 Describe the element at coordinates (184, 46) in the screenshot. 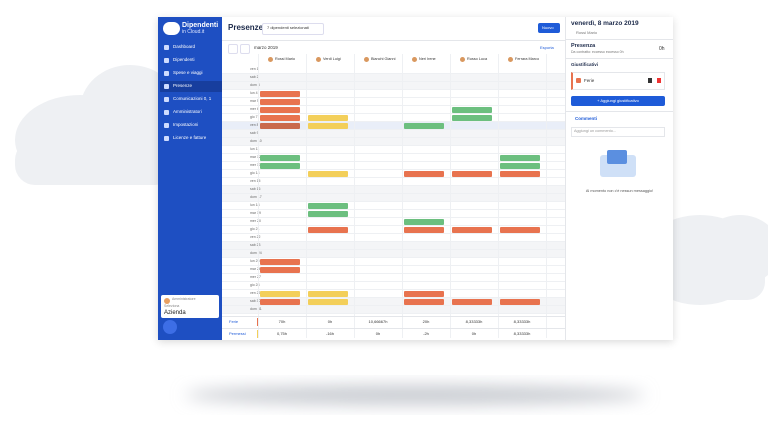

I see `menu-item: Dashboard` at that location.